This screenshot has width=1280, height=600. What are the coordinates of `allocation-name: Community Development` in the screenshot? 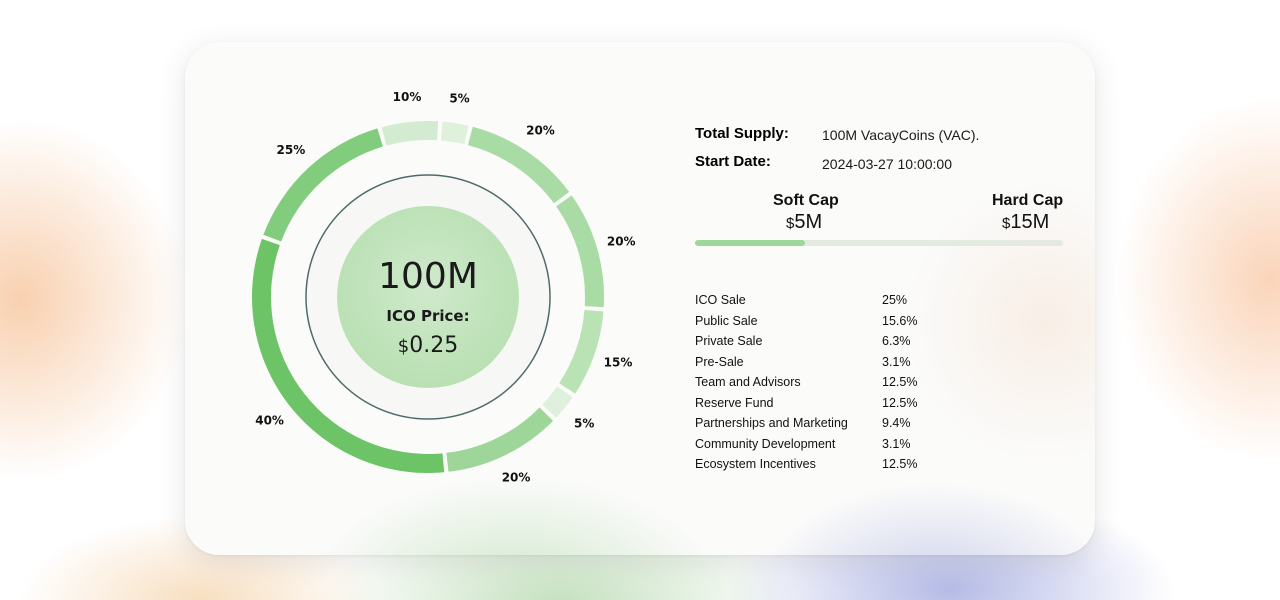 It's located at (765, 444).